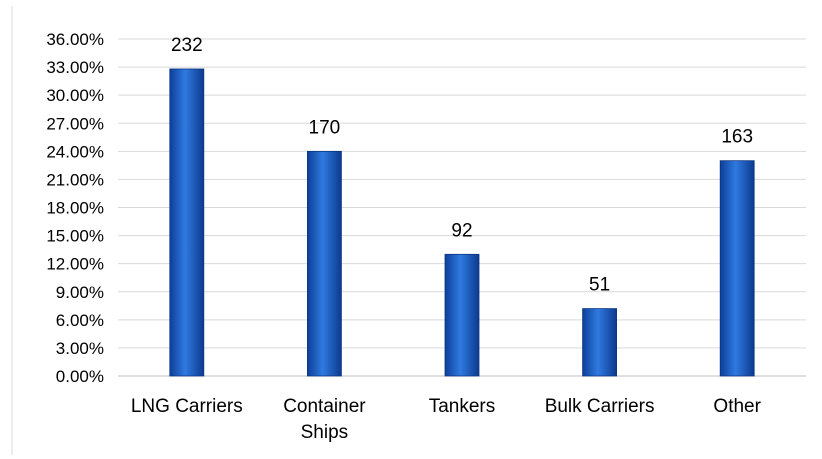  Describe the element at coordinates (737, 406) in the screenshot. I see `category-label: Other` at that location.